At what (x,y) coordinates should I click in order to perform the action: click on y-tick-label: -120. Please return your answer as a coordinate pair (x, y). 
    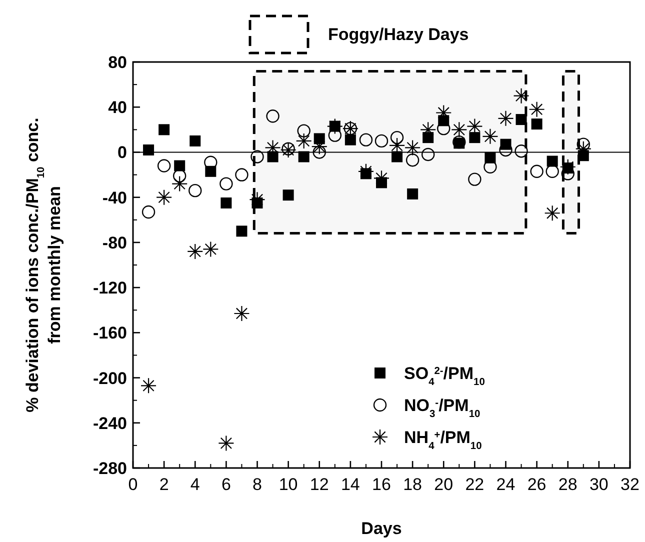
    Looking at the image, I should click on (109, 288).